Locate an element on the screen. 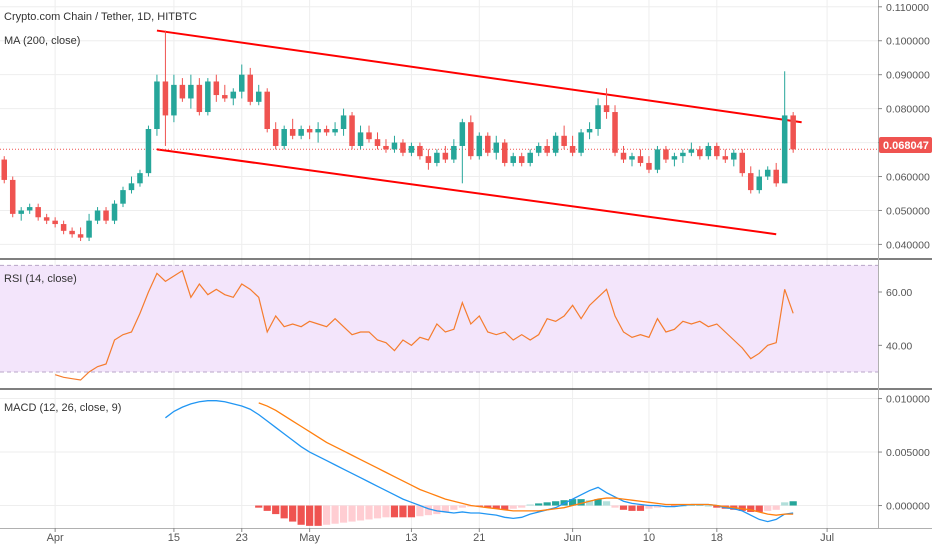 The image size is (932, 555). price-tag: 0.068047 is located at coordinates (906, 146).